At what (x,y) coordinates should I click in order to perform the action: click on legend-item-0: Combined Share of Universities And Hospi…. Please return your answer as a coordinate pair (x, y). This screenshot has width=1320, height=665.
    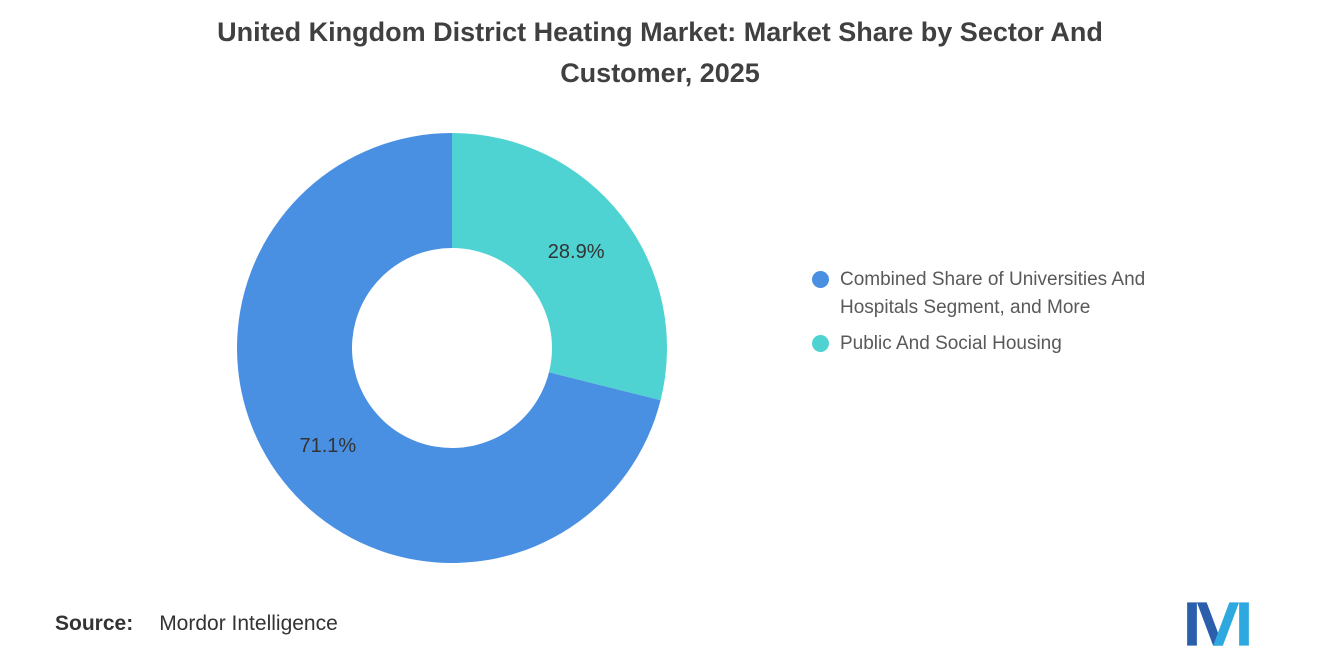
    Looking at the image, I should click on (1022, 294).